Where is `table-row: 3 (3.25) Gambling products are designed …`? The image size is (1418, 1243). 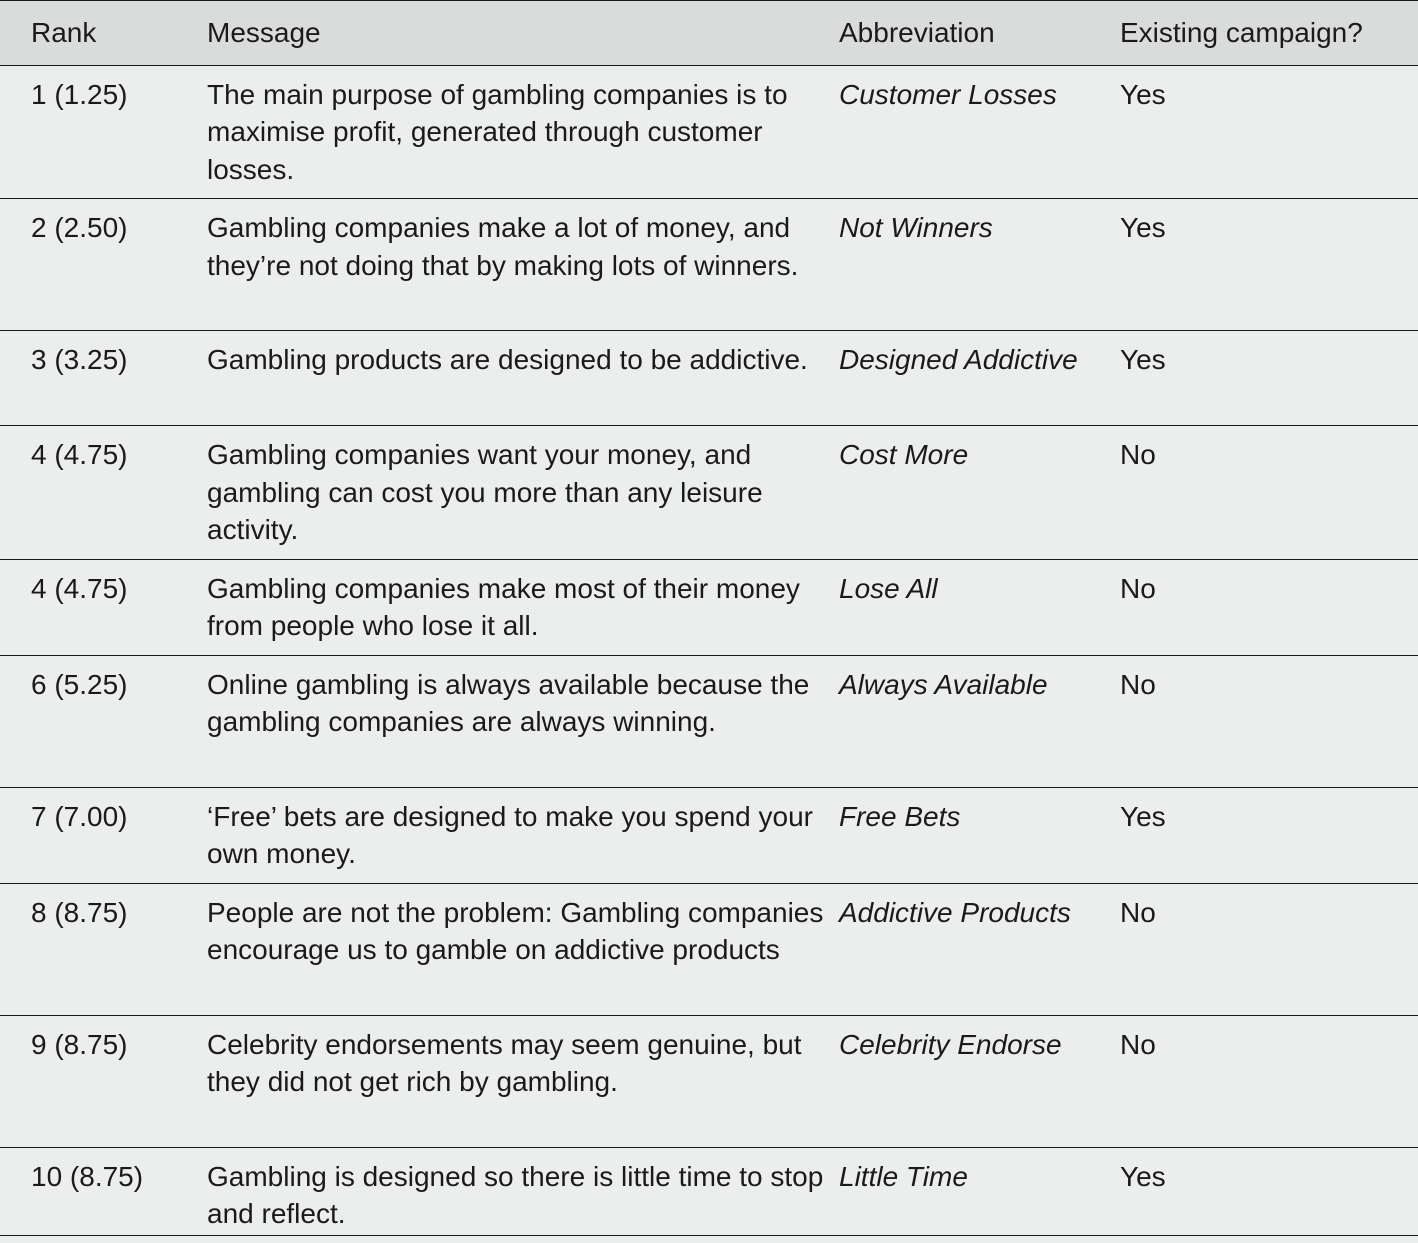 table-row: 3 (3.25) Gambling products are designed … is located at coordinates (709, 378).